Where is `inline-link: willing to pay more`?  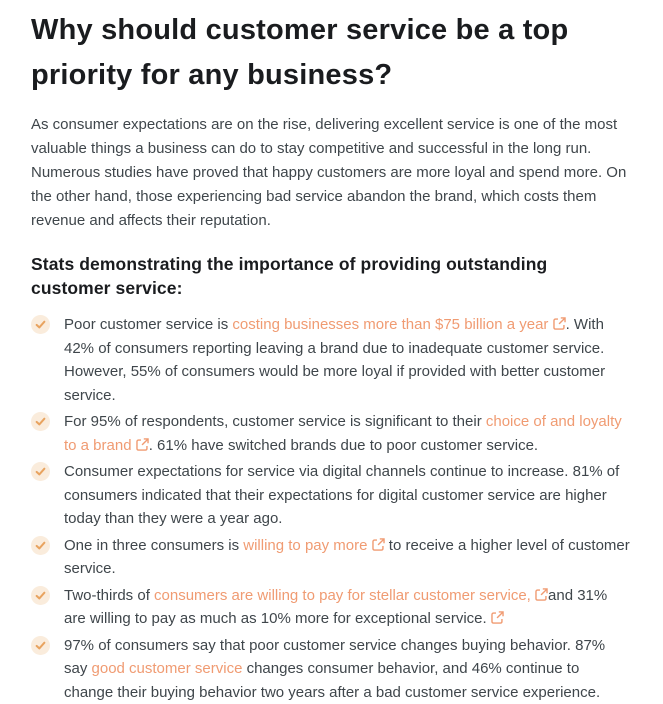
inline-link: willing to pay more is located at coordinates (307, 545).